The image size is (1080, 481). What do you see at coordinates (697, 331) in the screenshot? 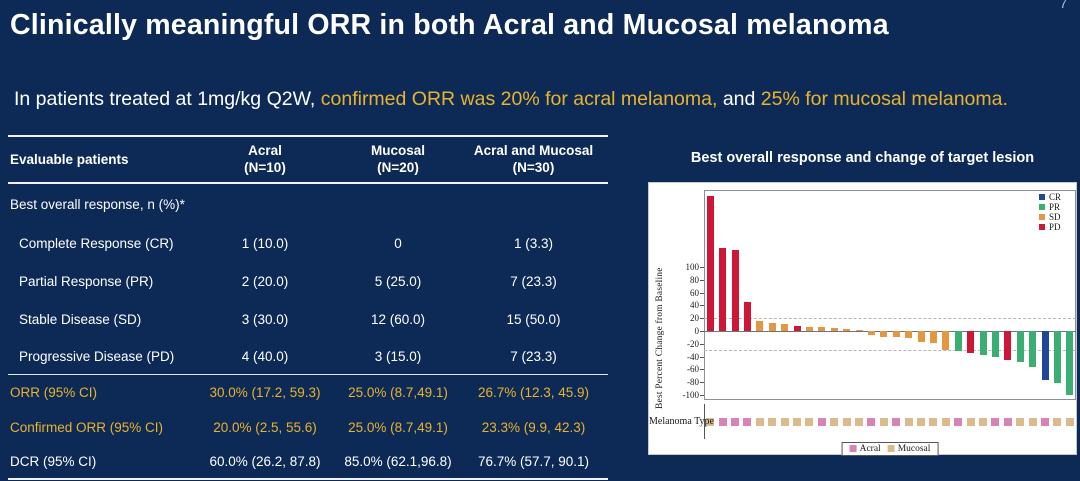
I see `y-tick-label: 0` at bounding box center [697, 331].